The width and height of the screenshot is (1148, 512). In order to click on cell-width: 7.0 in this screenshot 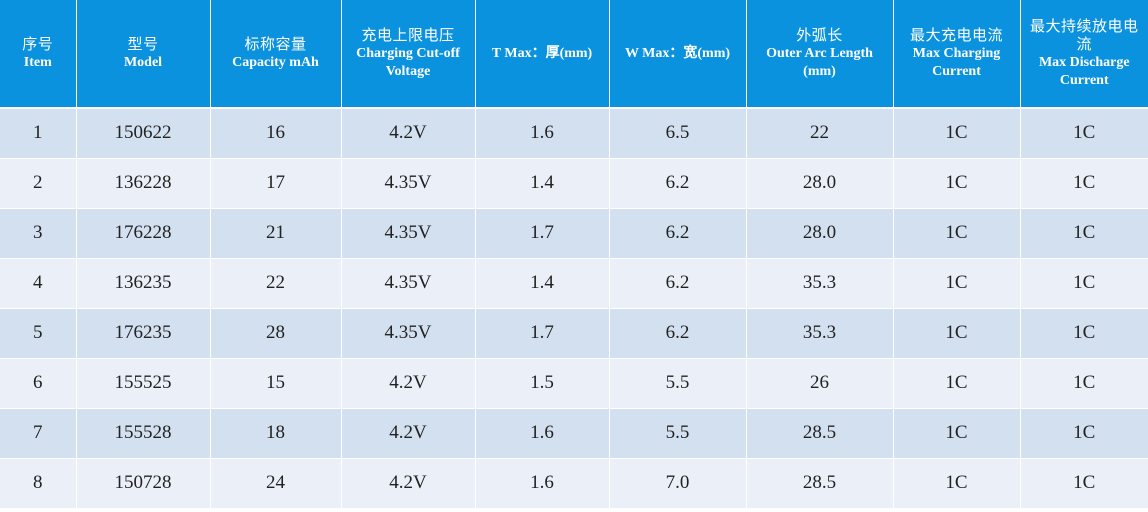, I will do `click(678, 483)`.